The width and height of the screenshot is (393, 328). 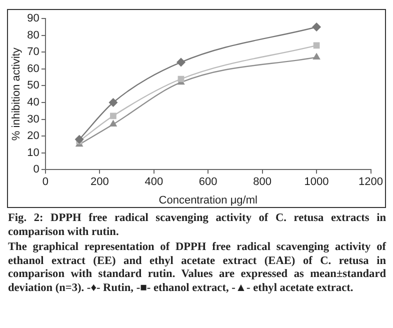 I want to click on y-tick-label: 30, so click(x=33, y=119).